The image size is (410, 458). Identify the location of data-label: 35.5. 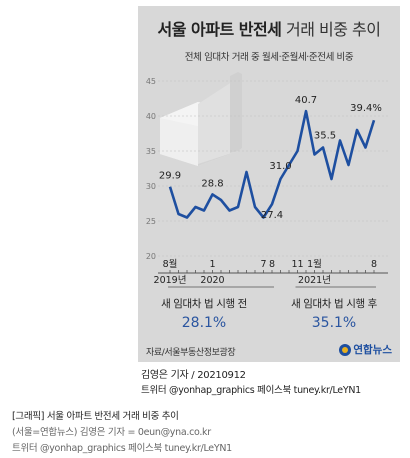
(325, 136).